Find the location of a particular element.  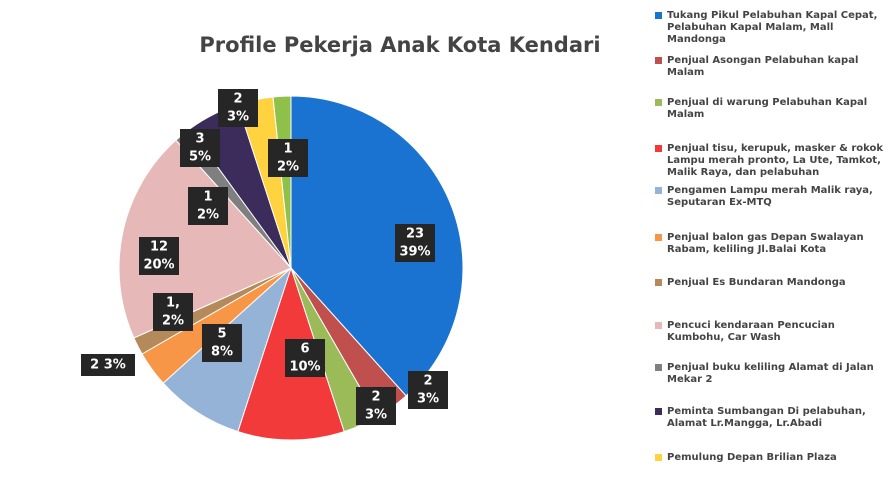

data-label: 6 is located at coordinates (304, 349).